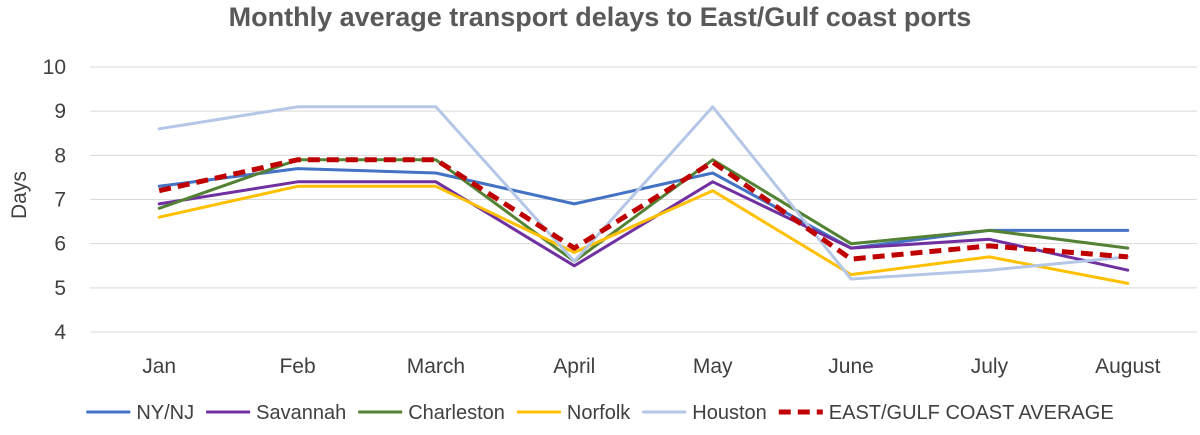 The image size is (1200, 435). Describe the element at coordinates (436, 366) in the screenshot. I see `x-tick-label: March` at that location.